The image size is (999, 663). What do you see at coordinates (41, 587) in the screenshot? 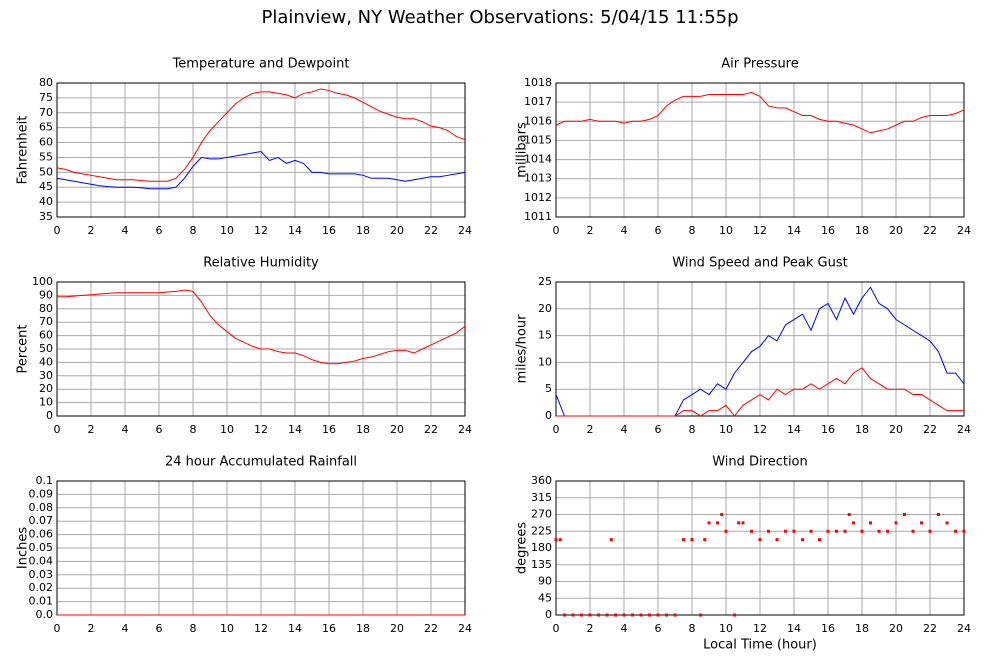
I see `y-tick-label: 0.02` at bounding box center [41, 587].